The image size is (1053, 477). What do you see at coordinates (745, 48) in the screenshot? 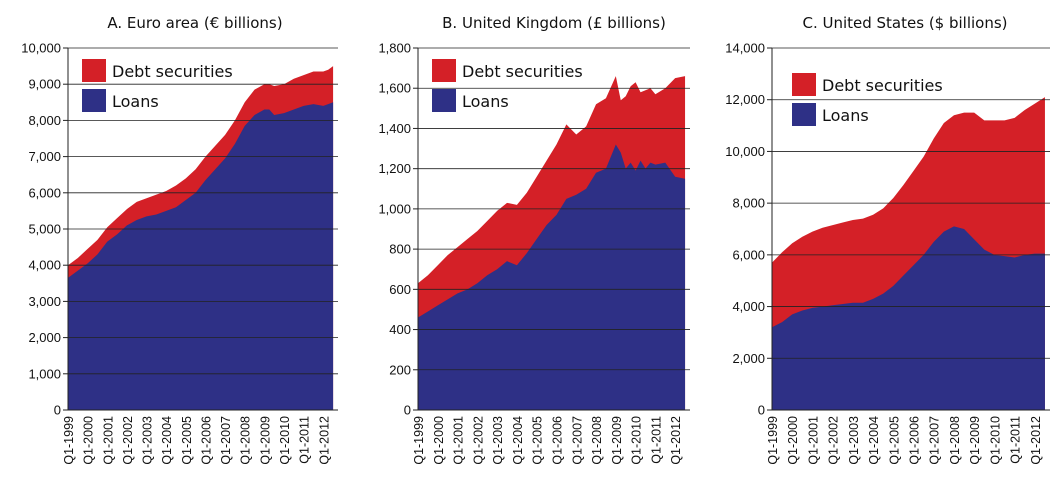
I see `y-tick-label: 14,000` at bounding box center [745, 48].